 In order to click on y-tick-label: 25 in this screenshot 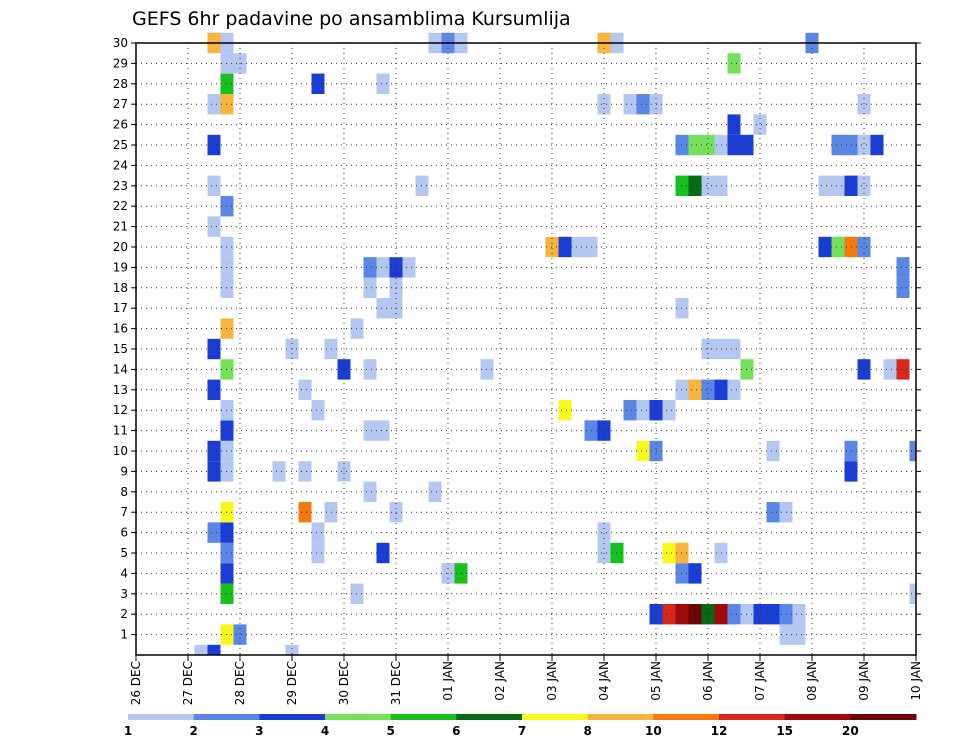, I will do `click(120, 145)`.